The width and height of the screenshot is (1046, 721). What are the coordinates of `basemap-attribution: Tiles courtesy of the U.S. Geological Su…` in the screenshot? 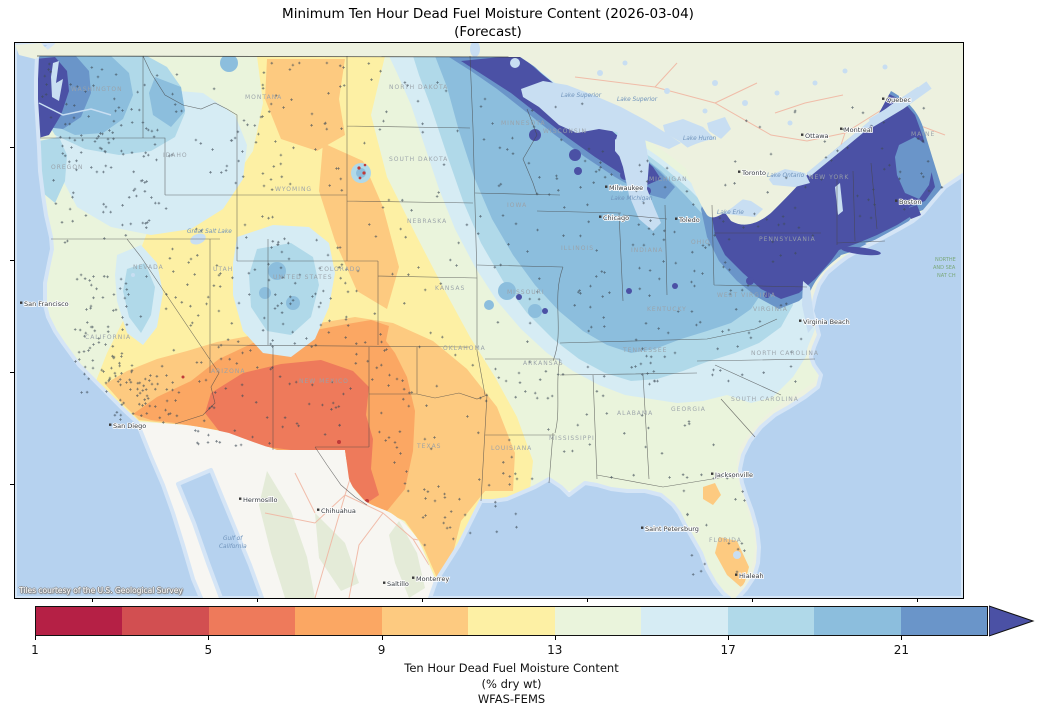 It's located at (101, 590).